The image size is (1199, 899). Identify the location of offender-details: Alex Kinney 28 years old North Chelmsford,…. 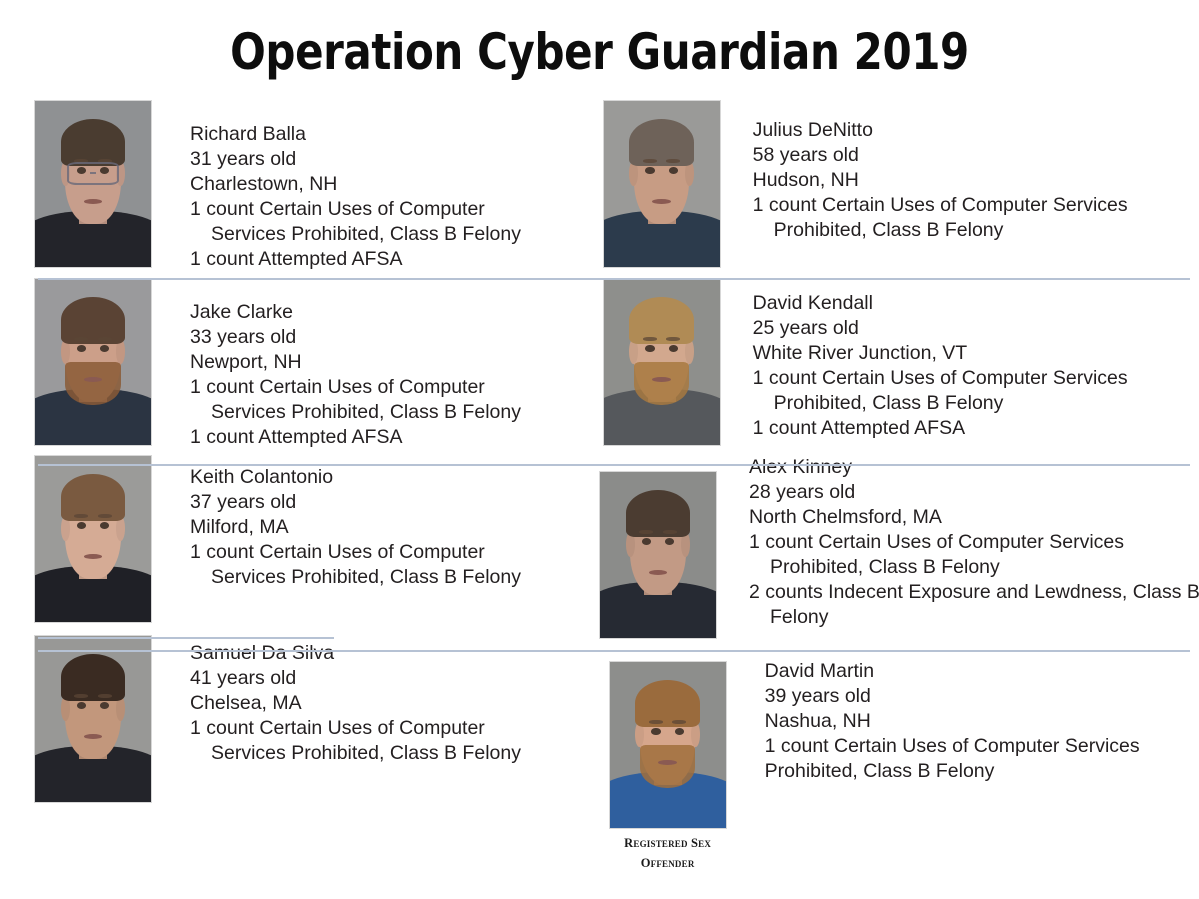
(958, 542).